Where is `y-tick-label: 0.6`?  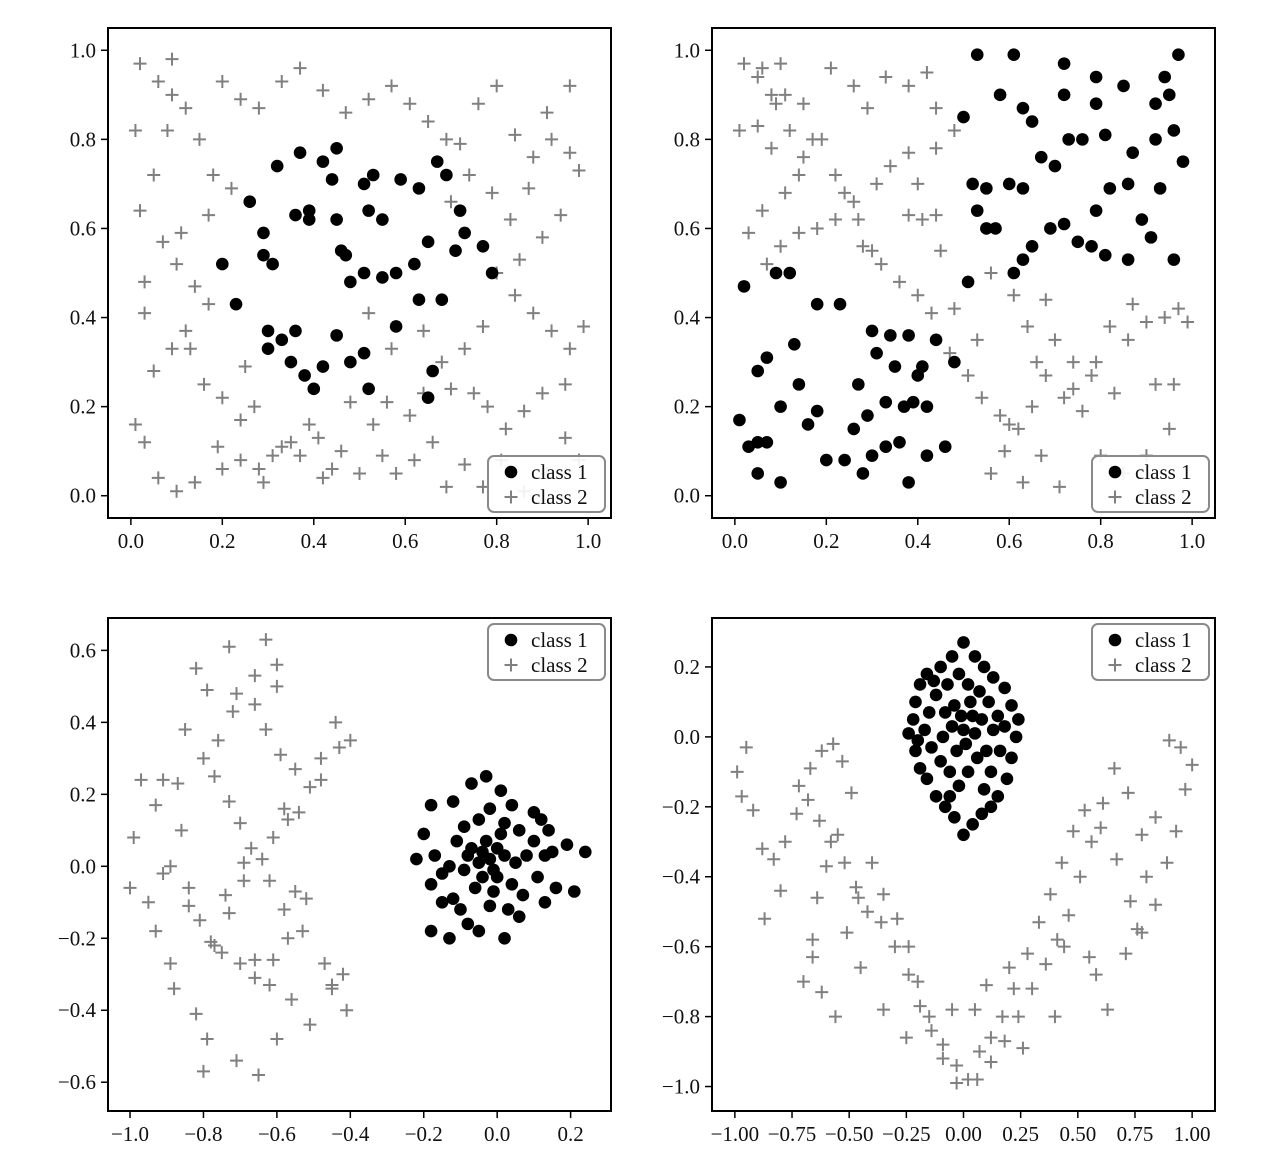
y-tick-label: 0.6 is located at coordinates (83, 650).